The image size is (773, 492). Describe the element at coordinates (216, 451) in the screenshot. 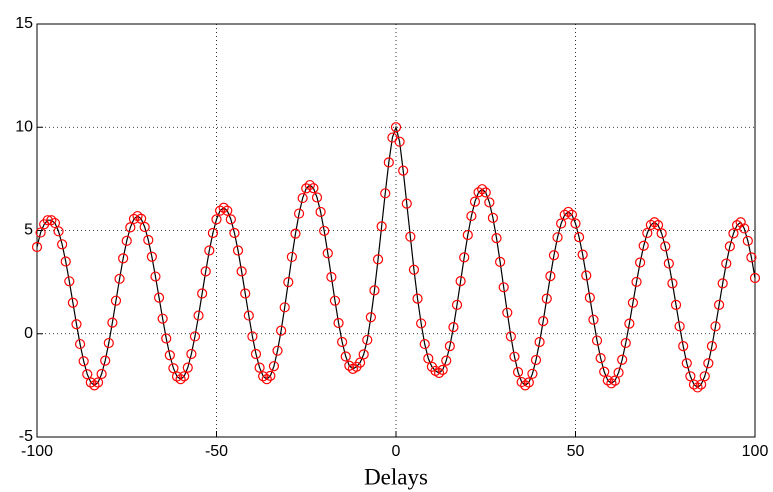

I see `x-tick-label: -50` at that location.